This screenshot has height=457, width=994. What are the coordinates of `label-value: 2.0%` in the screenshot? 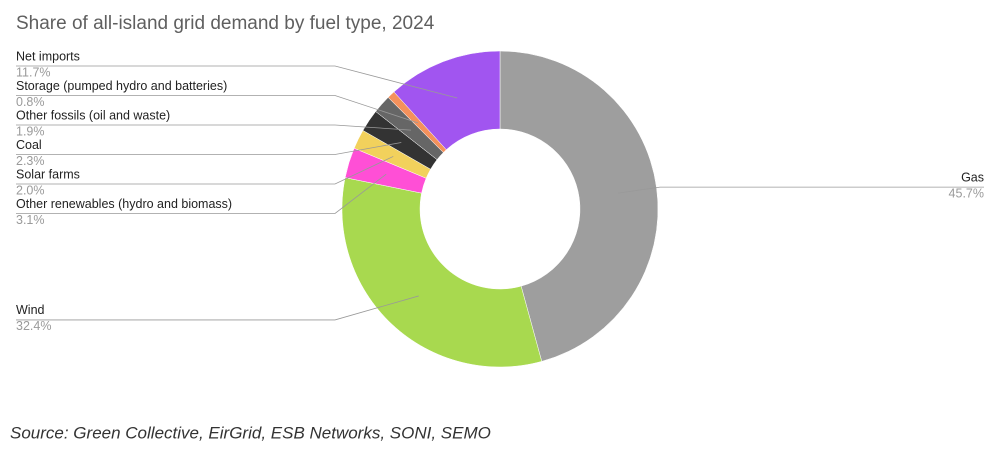 It's located at (30, 190).